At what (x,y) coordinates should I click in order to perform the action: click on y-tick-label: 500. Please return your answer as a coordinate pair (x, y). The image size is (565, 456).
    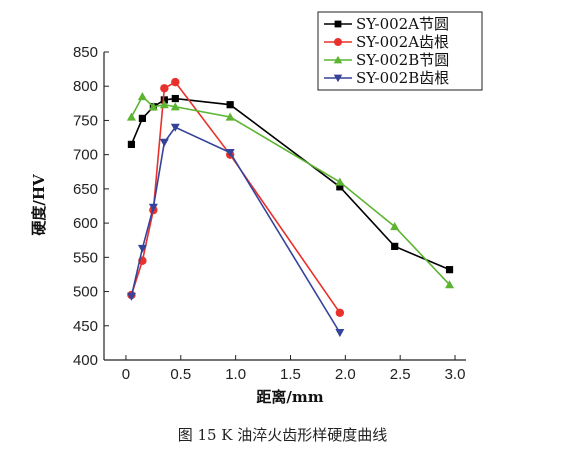
    Looking at the image, I should click on (85, 292).